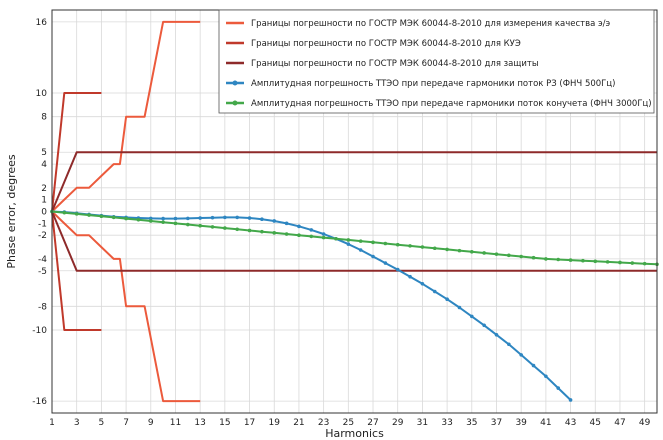 This screenshot has width=663, height=440. What do you see at coordinates (645, 423) in the screenshot?
I see `x-tick-label: 49` at bounding box center [645, 423].